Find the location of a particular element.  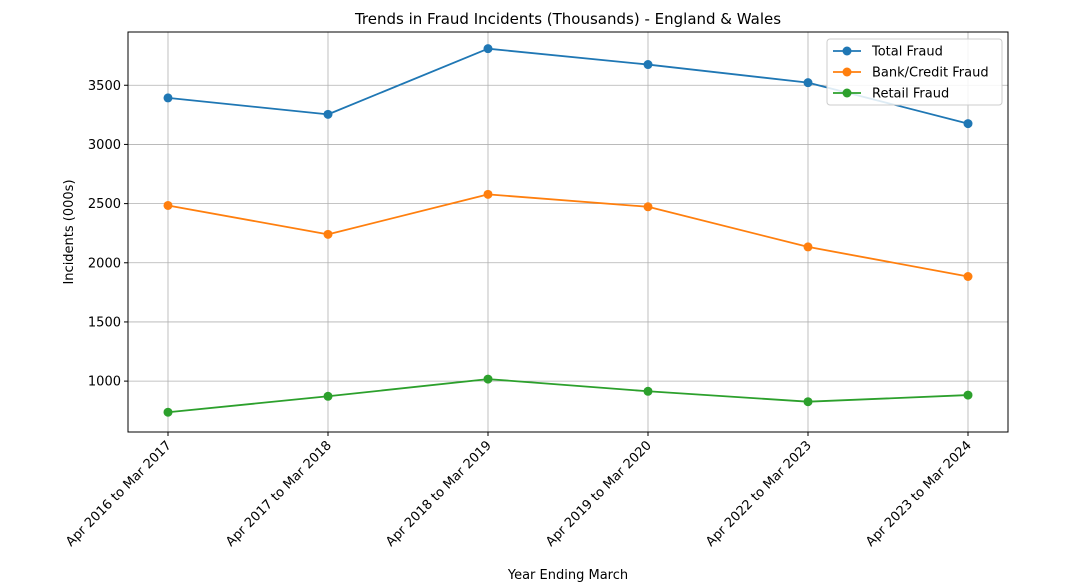

y-tick-label: 3000 is located at coordinates (104, 145).